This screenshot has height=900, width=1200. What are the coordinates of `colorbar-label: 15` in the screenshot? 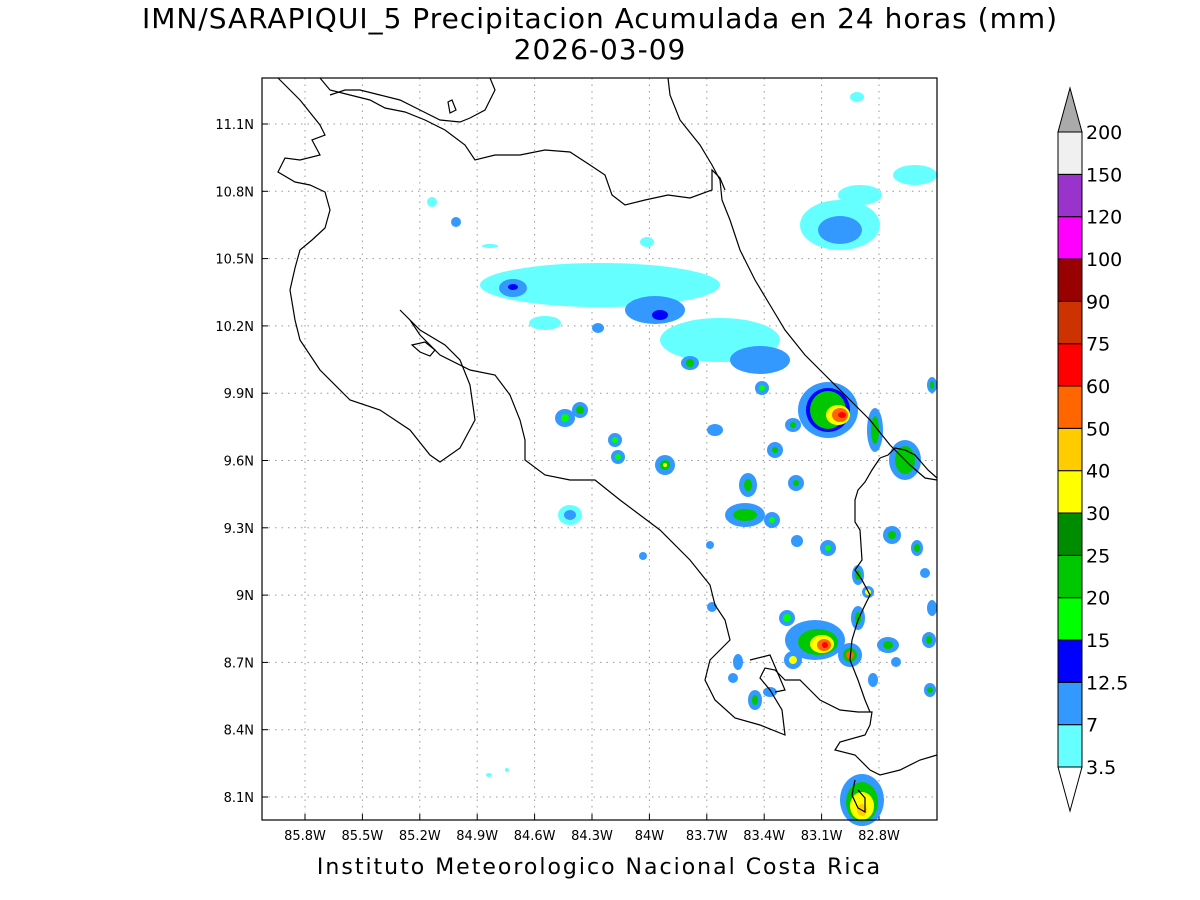 It's located at (1098, 641).